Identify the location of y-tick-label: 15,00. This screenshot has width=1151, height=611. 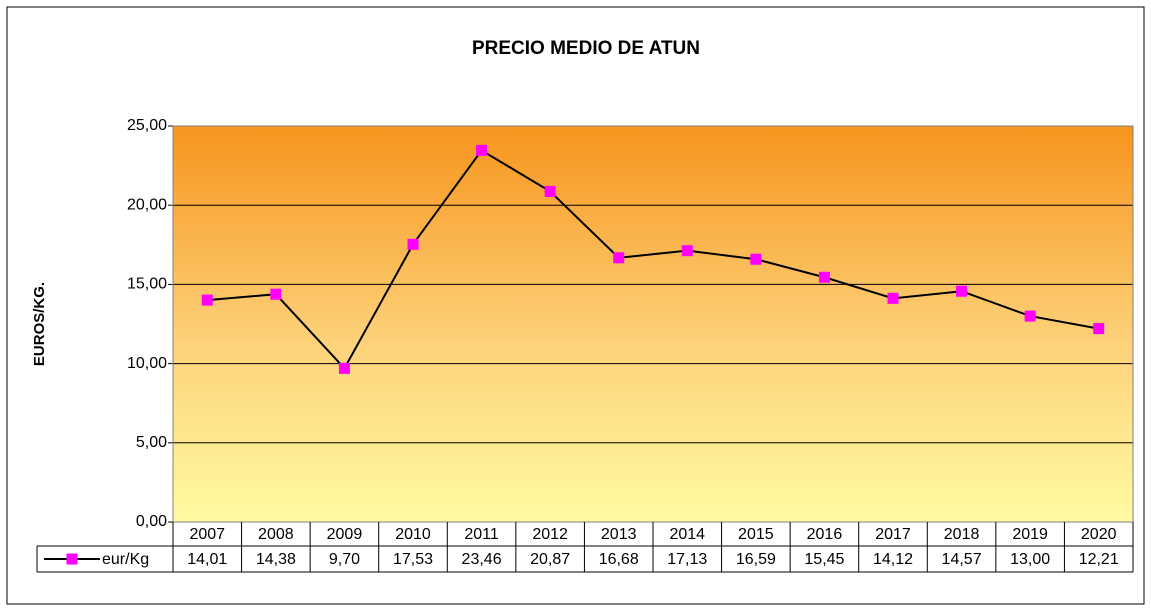
(147, 284).